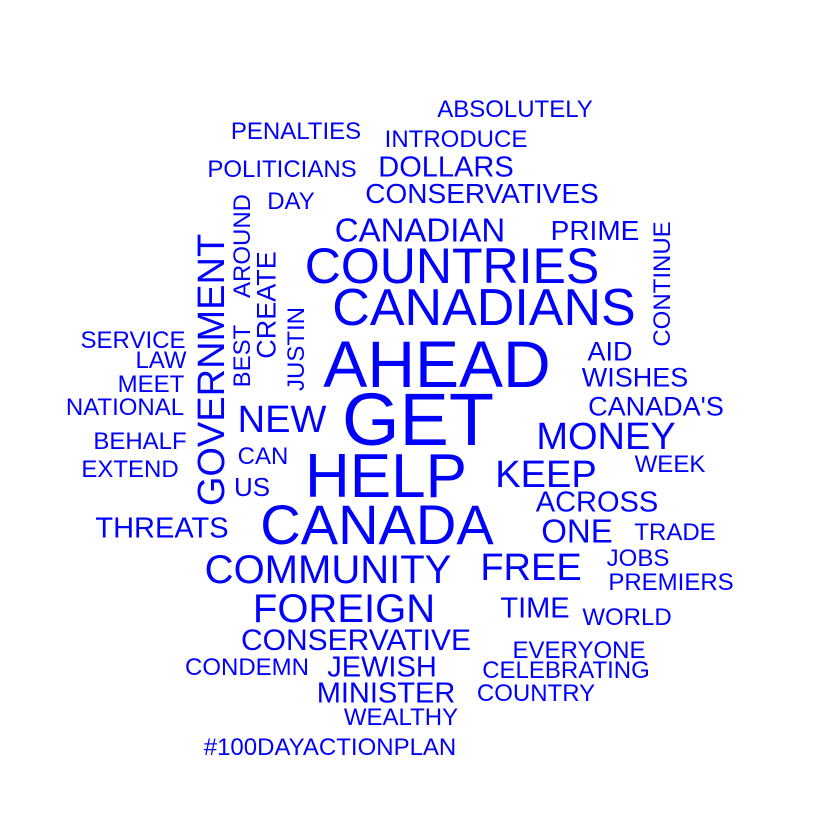 The height and width of the screenshot is (840, 840). I want to click on word: AHEAD, so click(437, 364).